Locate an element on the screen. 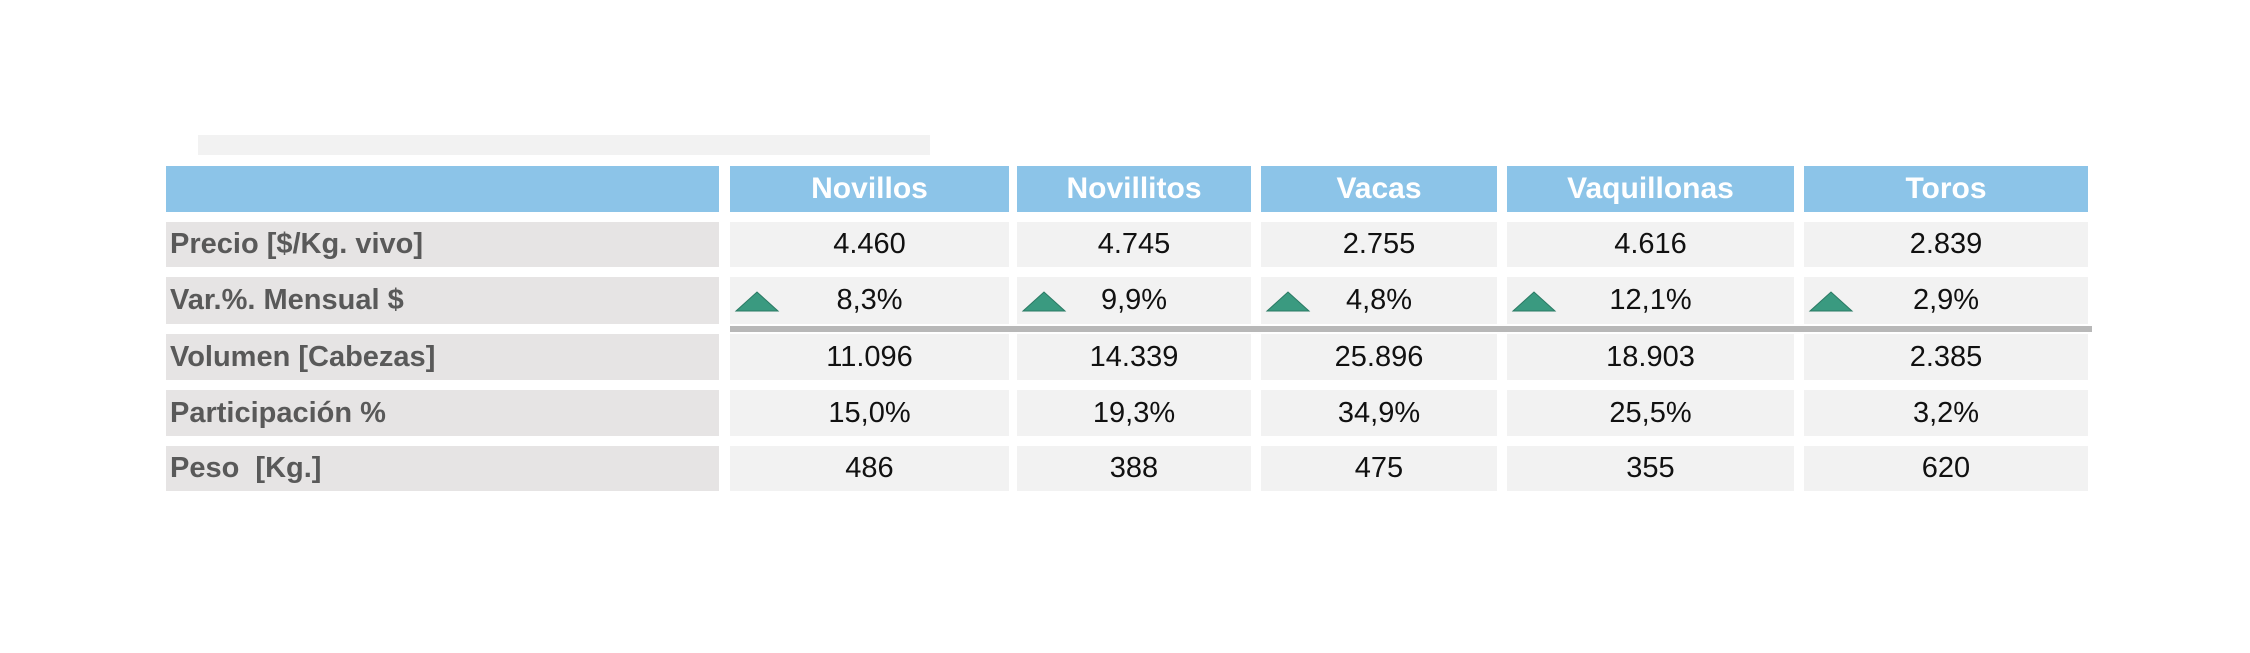 The image size is (2250, 653). value-cell-text: 388 is located at coordinates (1134, 468).